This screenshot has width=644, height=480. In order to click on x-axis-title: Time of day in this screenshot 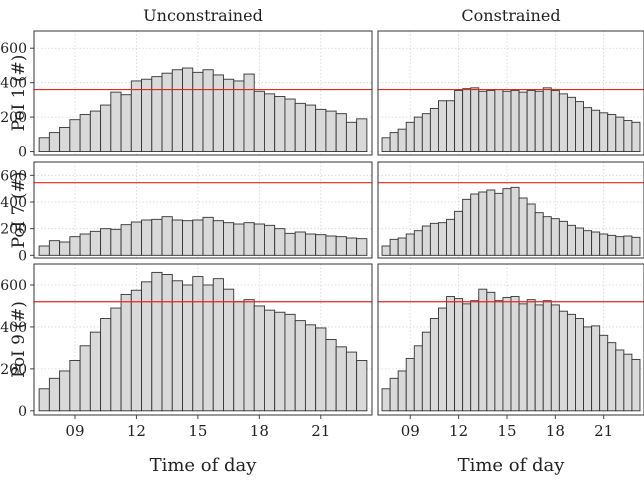, I will do `click(204, 465)`.